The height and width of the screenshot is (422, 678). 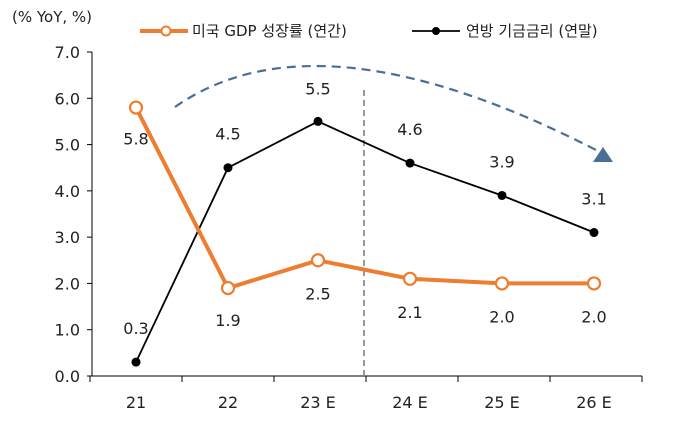 I want to click on gdp-data-label: 1.9, so click(x=227, y=320).